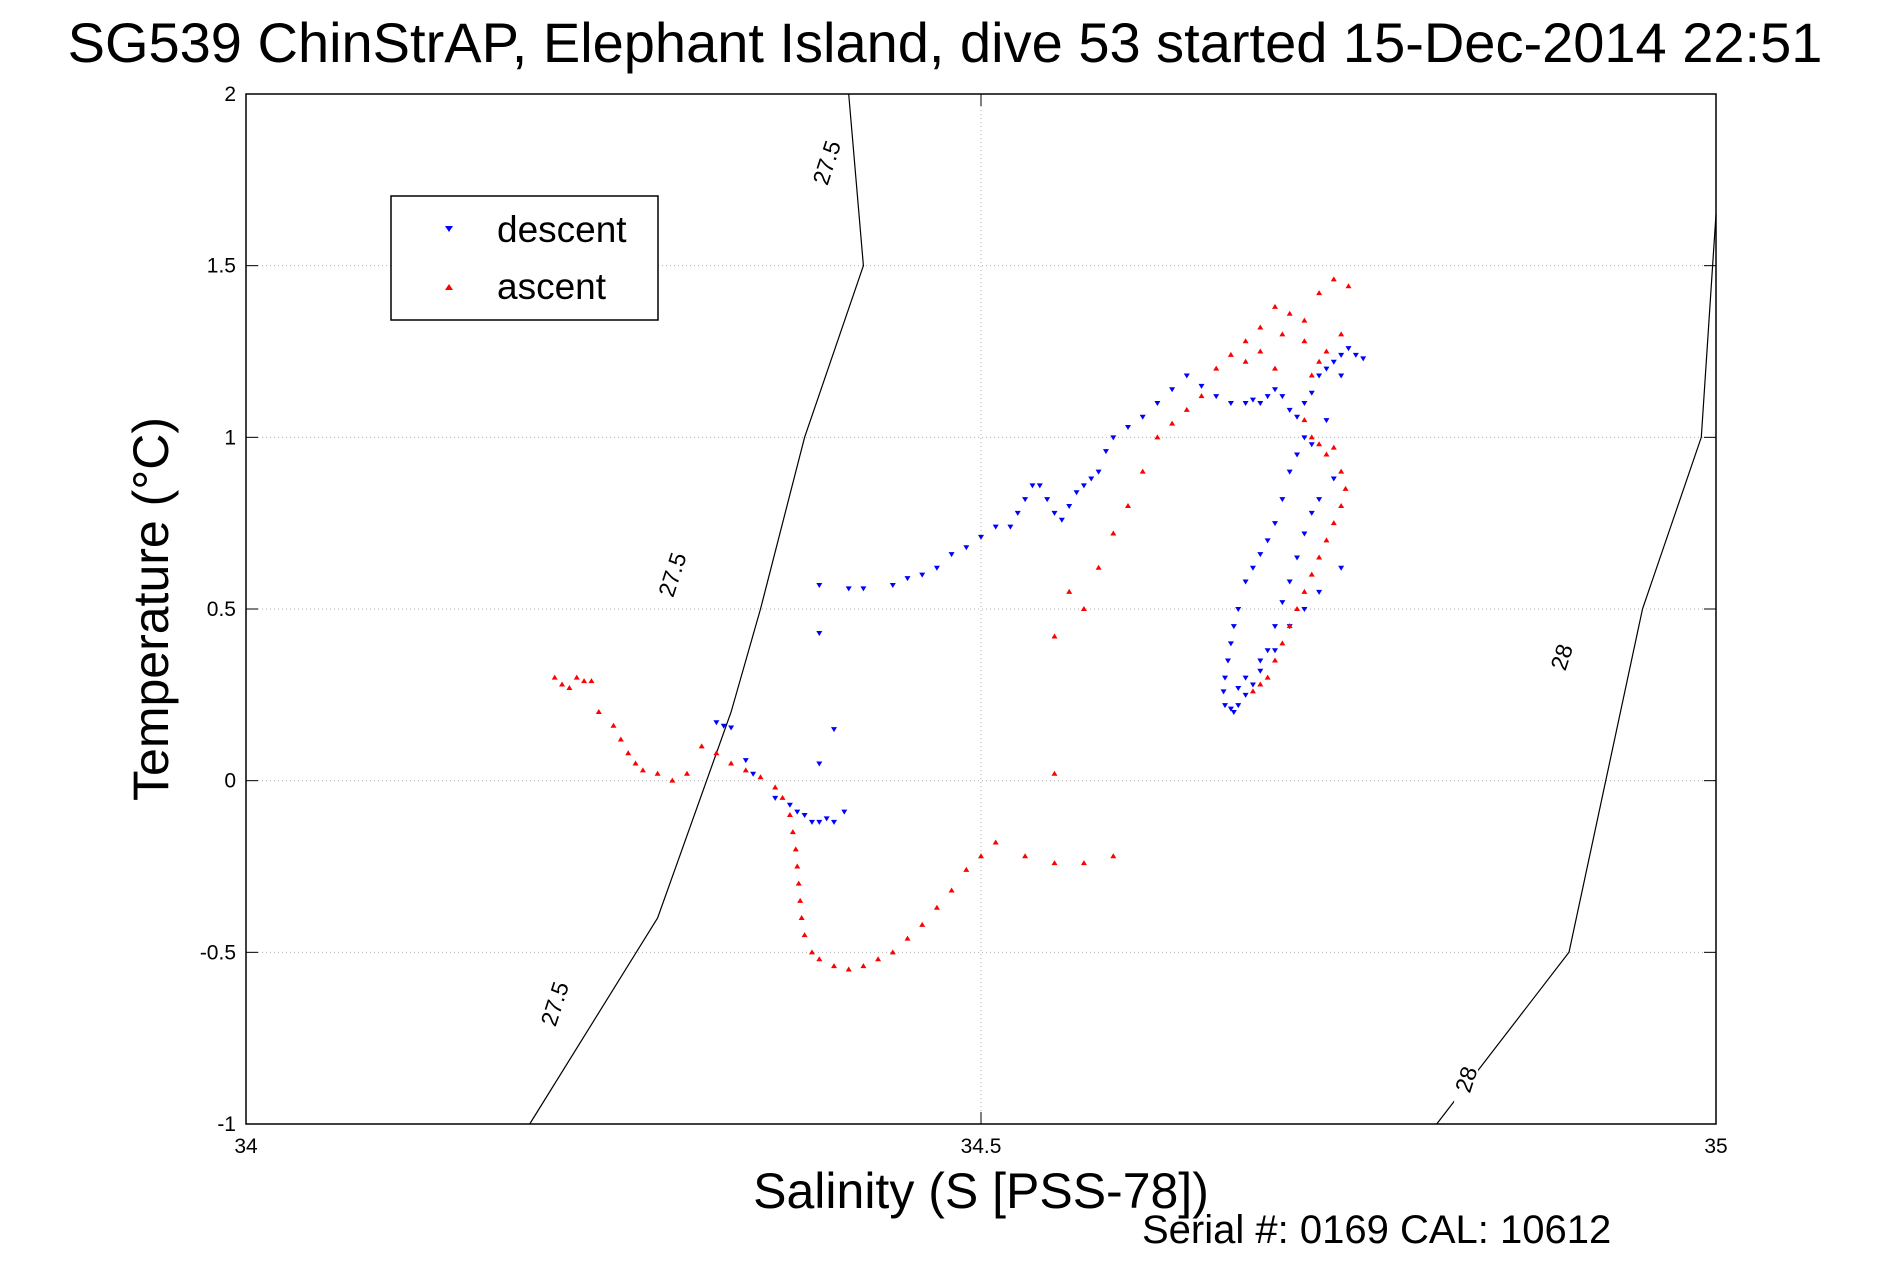 This screenshot has width=1891, height=1262. Describe the element at coordinates (230, 94) in the screenshot. I see `y-tick-label: 2` at that location.